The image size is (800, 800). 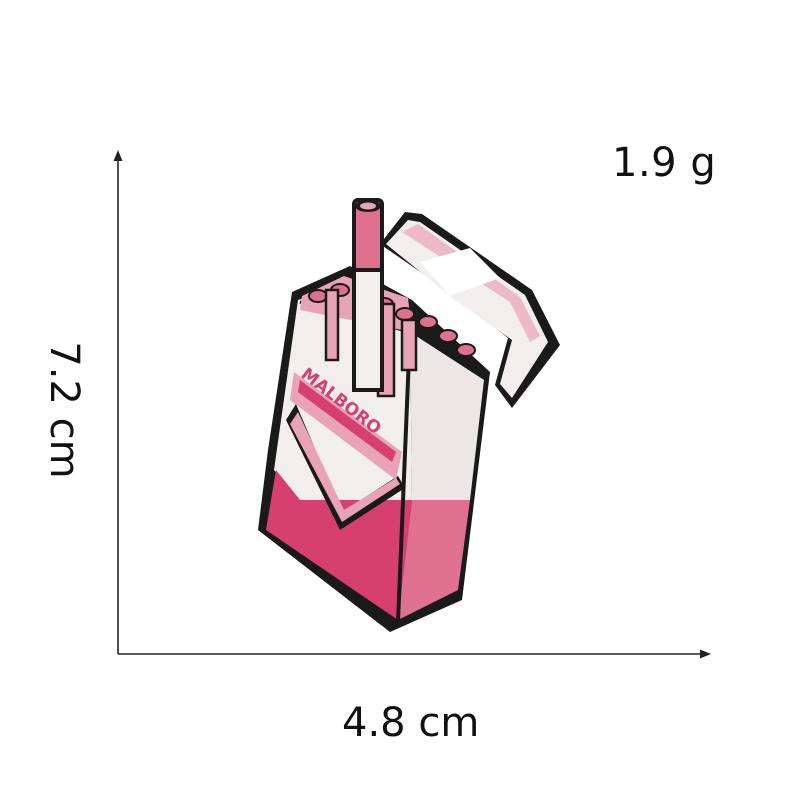 I want to click on weight-label: 1.9 g, so click(x=664, y=163).